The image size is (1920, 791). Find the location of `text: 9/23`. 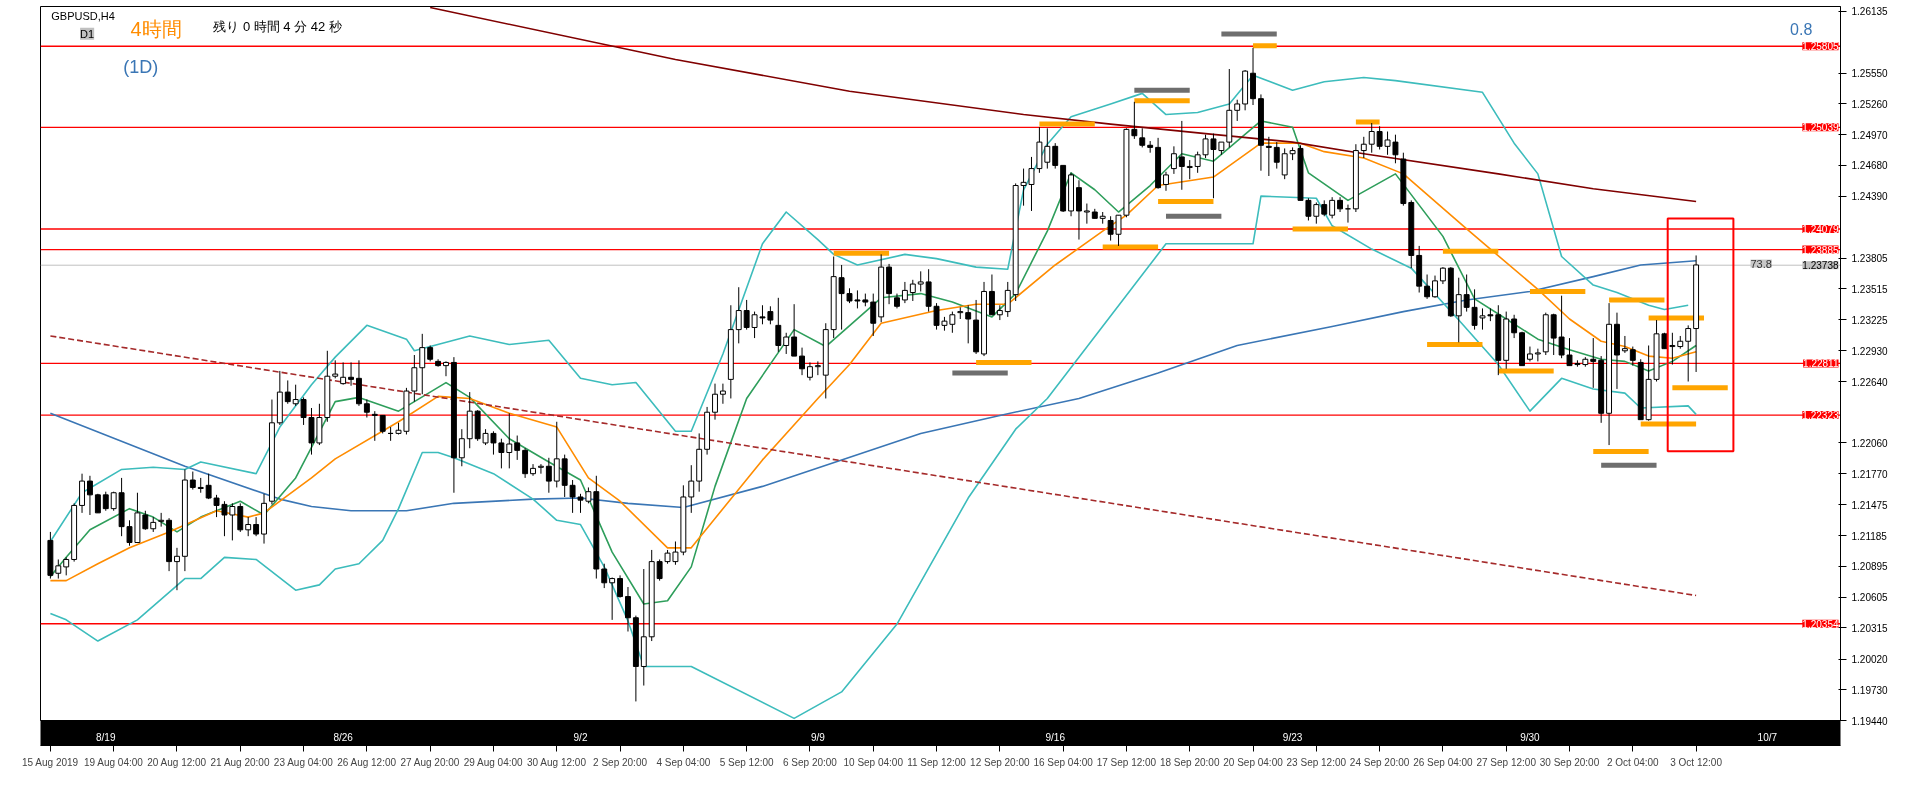

text: 9/23 is located at coordinates (1292, 737).